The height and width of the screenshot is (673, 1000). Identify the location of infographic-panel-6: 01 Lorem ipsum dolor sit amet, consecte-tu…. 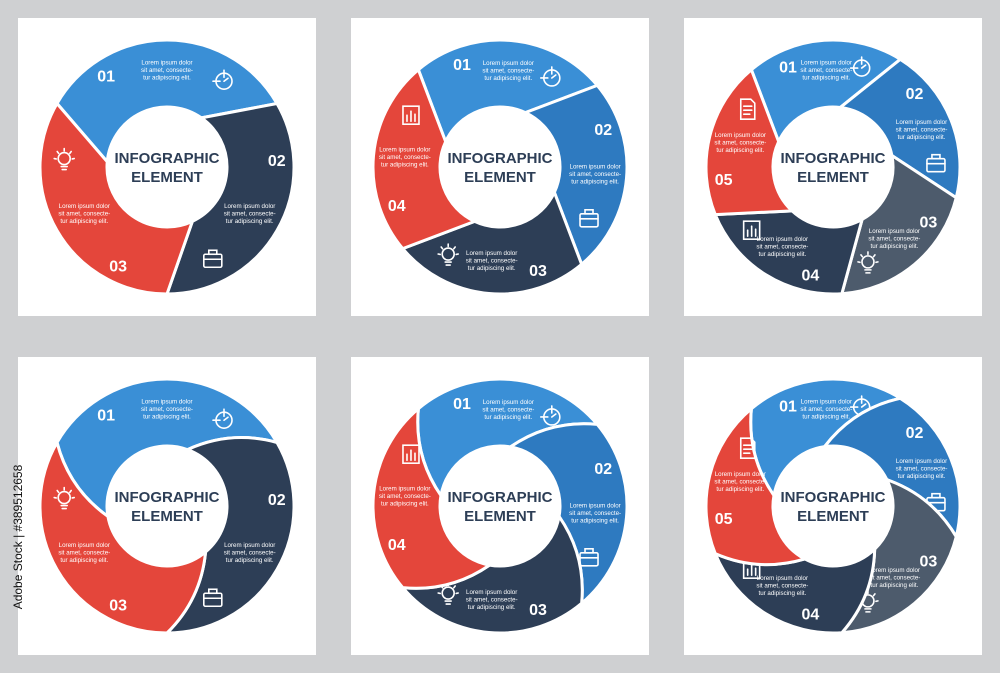
(833, 506).